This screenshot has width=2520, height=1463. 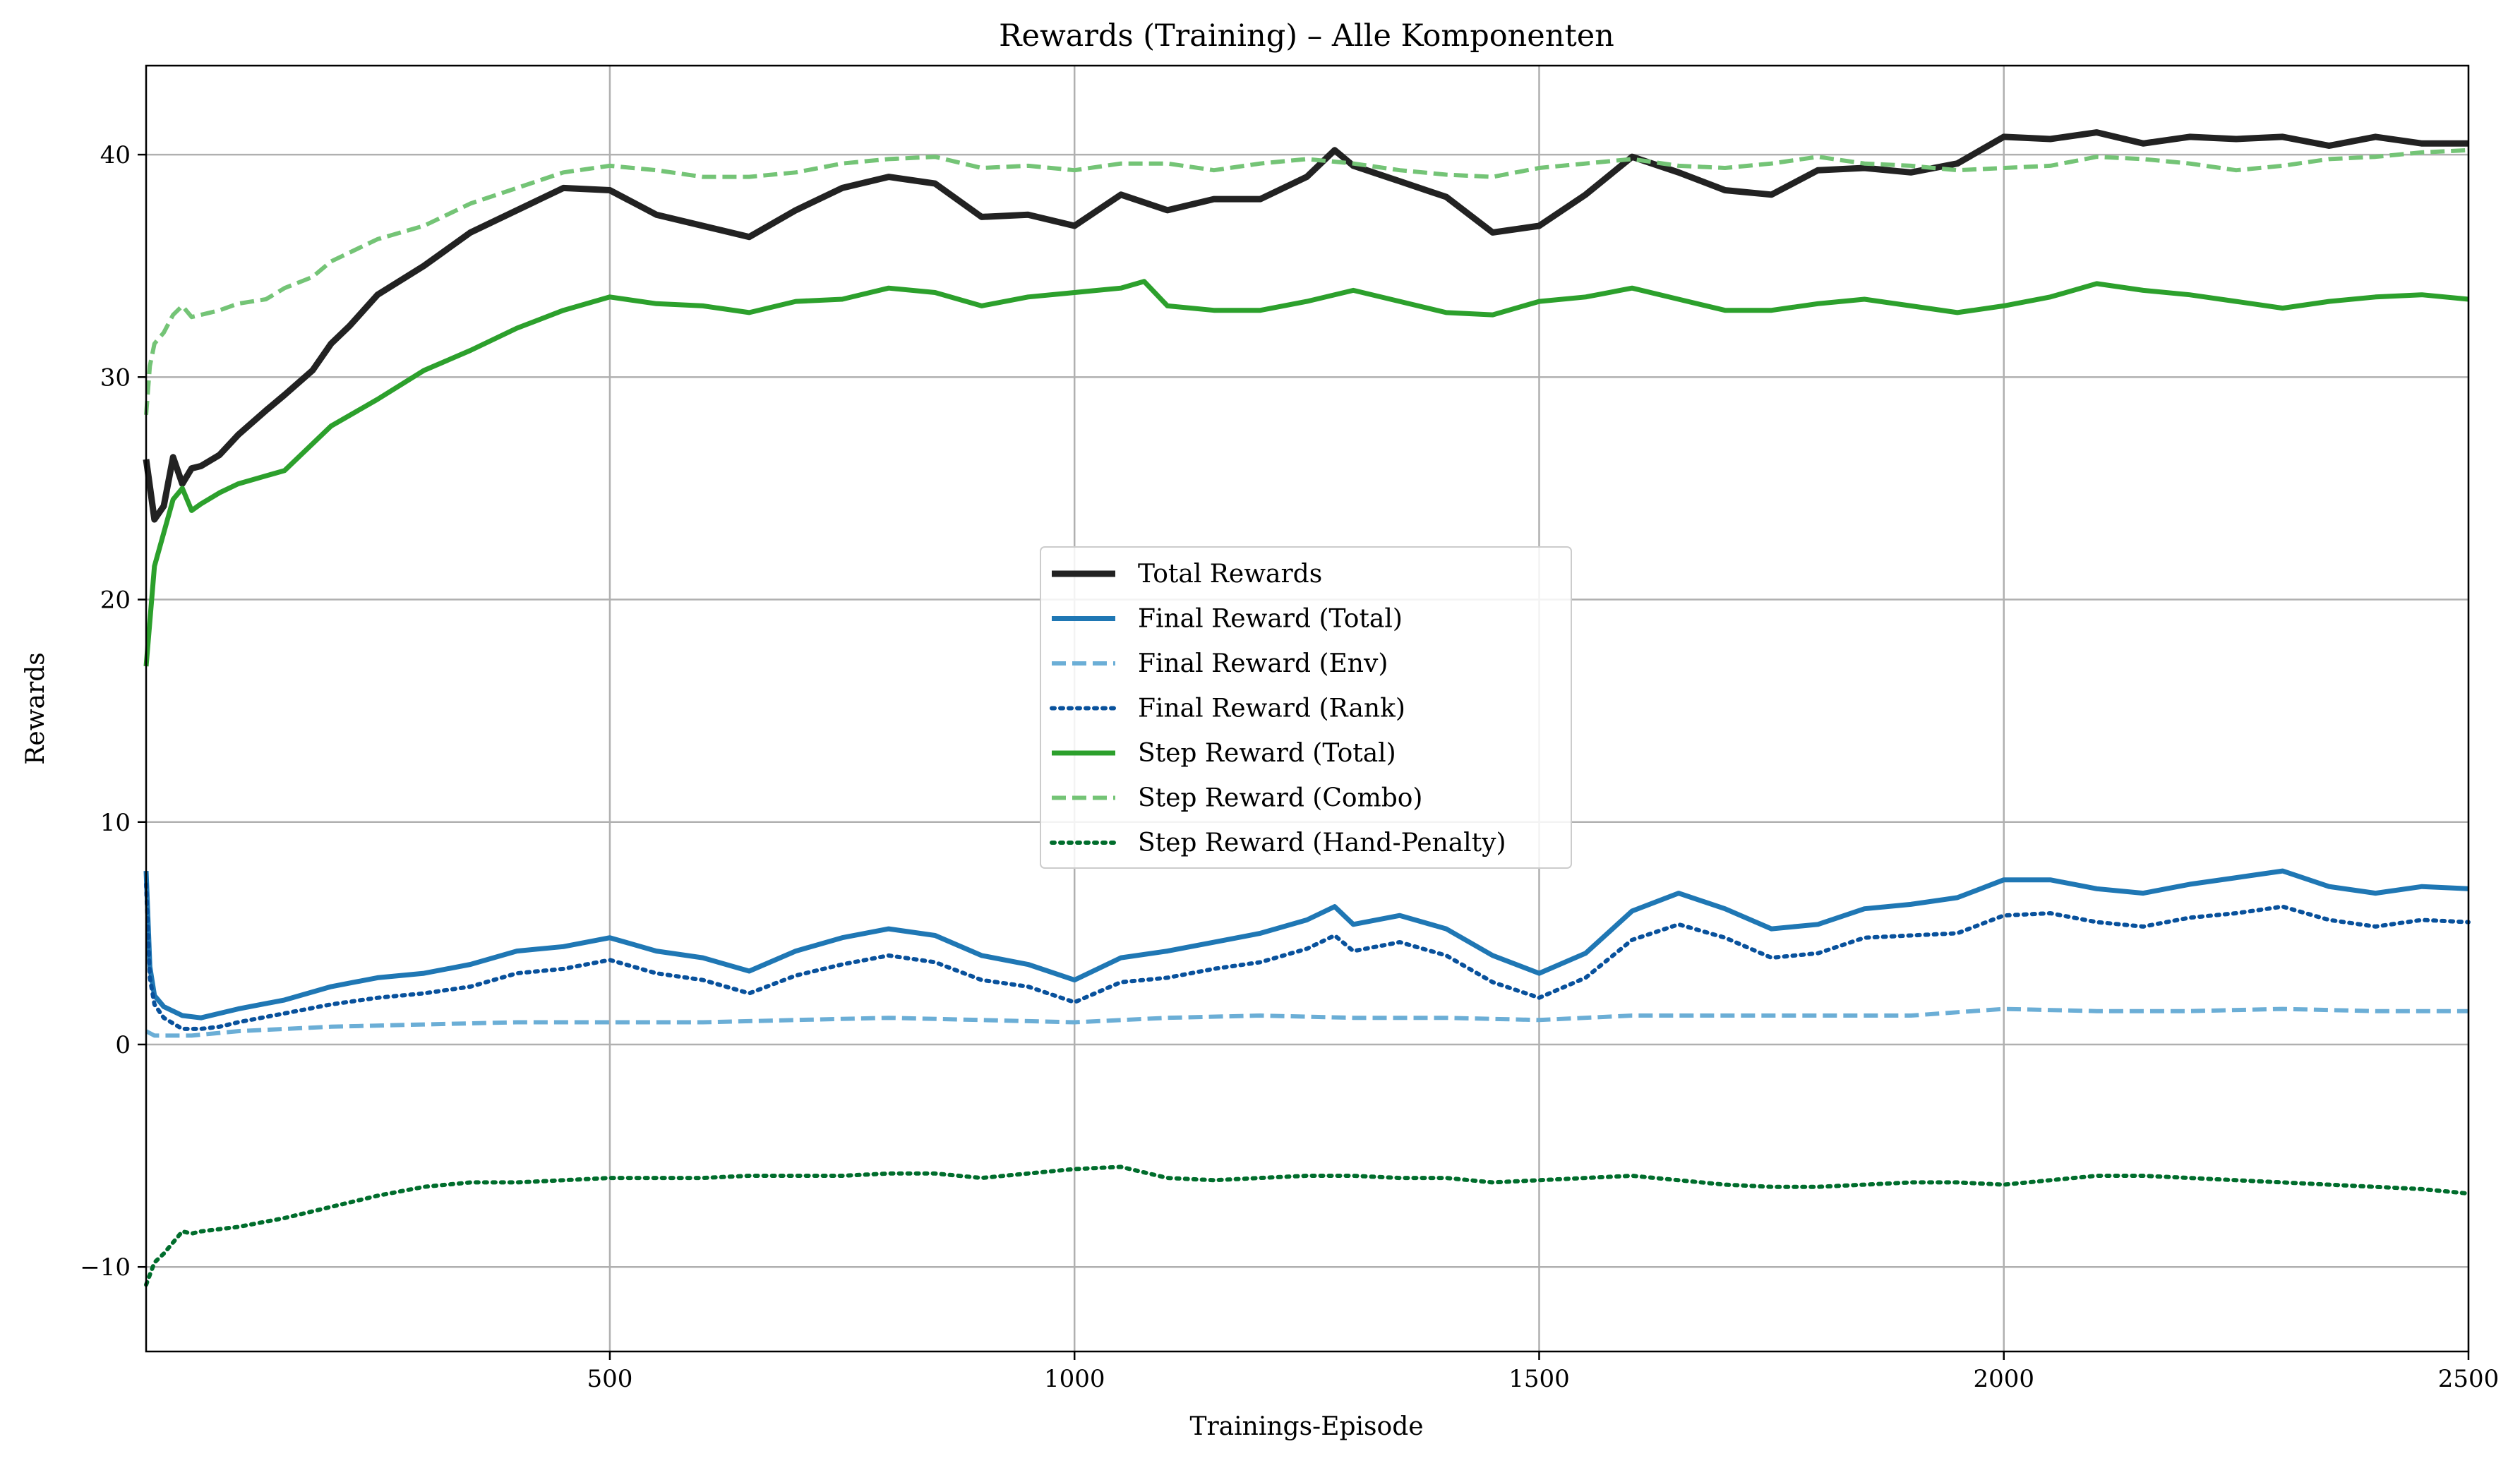 What do you see at coordinates (1306, 1426) in the screenshot?
I see `x-axis-label: Trainings-Episode` at bounding box center [1306, 1426].